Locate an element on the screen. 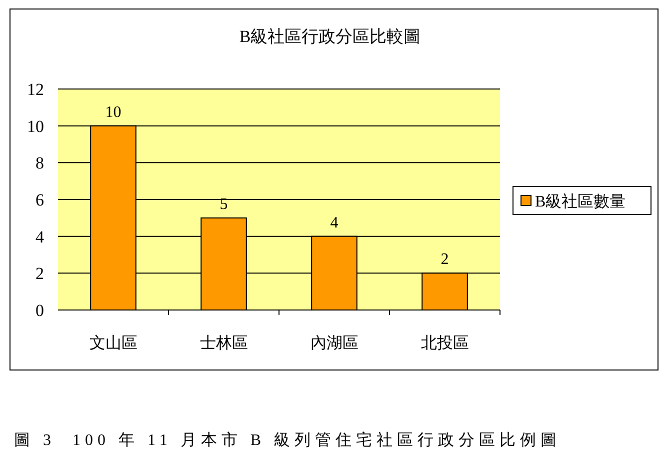 The image size is (669, 454). data-label: 4 is located at coordinates (334, 223).